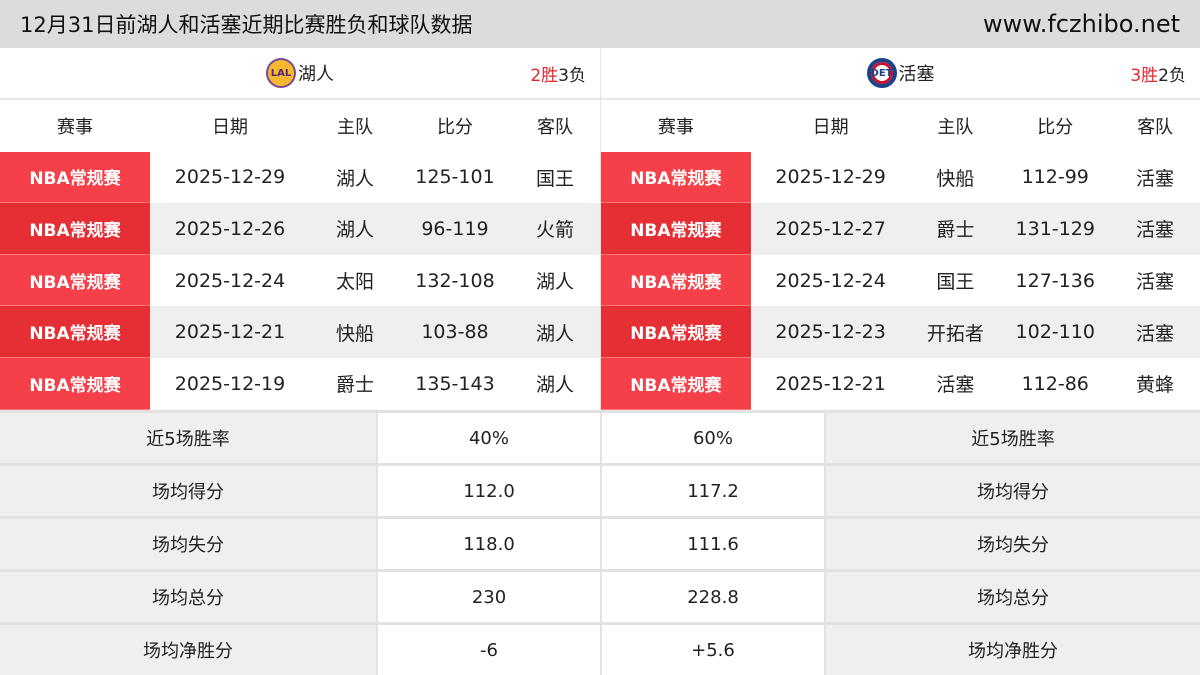  Describe the element at coordinates (712, 491) in the screenshot. I see `pistons-stat-value: 117.2` at that location.